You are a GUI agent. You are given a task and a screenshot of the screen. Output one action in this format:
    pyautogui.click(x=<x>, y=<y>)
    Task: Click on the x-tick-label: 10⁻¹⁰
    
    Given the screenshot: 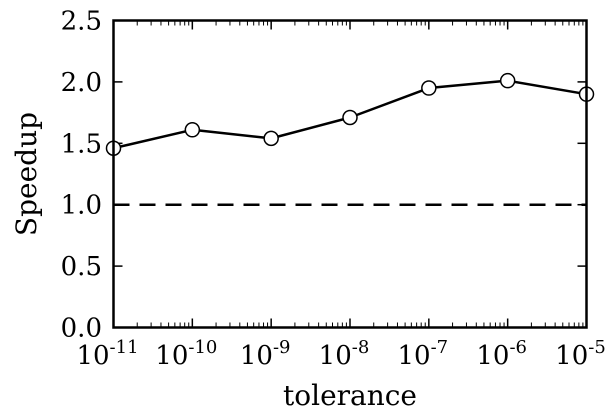 What is the action you would take?
    pyautogui.click(x=186, y=354)
    